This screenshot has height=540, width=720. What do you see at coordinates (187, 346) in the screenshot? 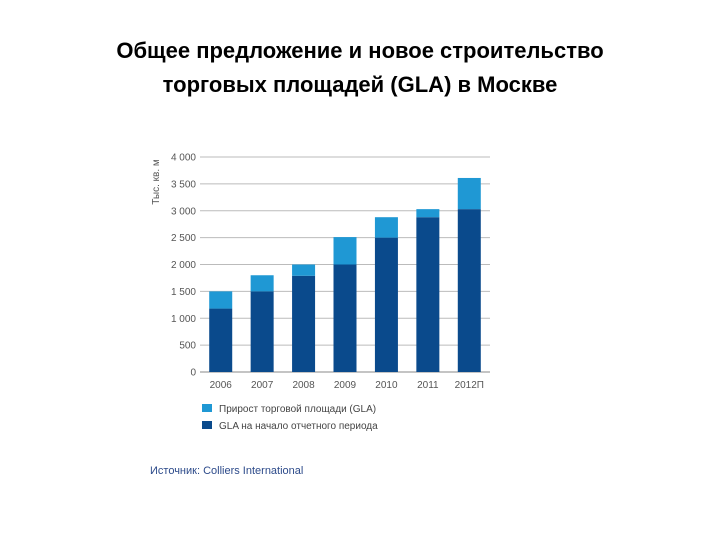
I see `y-tick-label: 500` at bounding box center [187, 346].